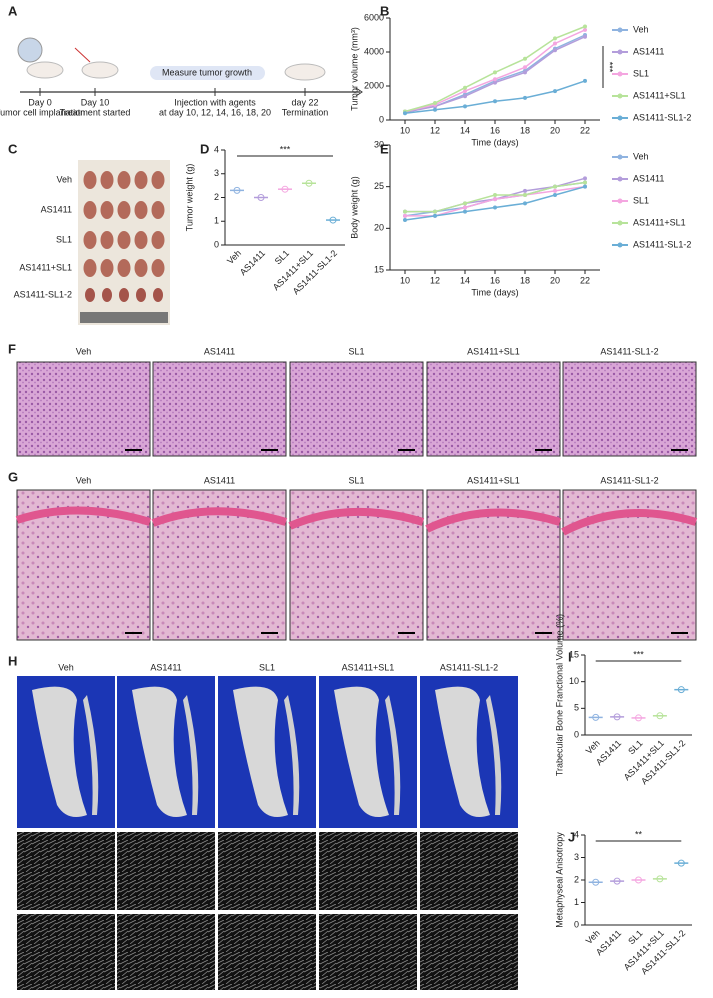  I want to click on x-tick-label: 22, so click(585, 280).